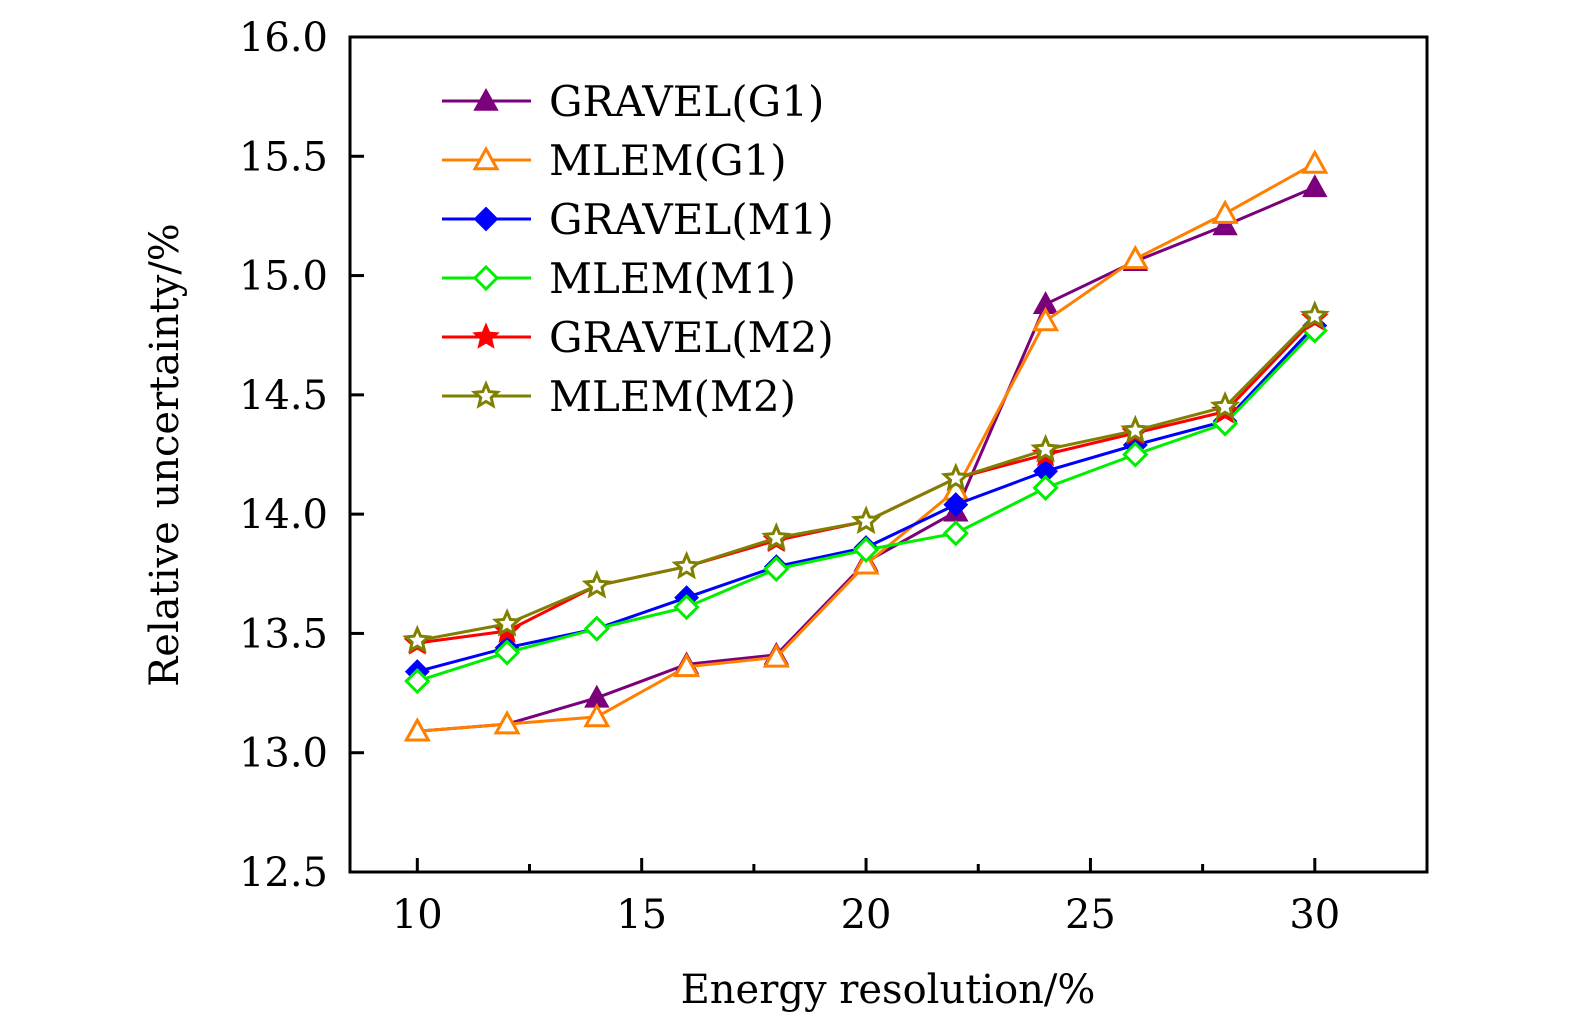 This screenshot has height=1033, width=1575. What do you see at coordinates (672, 396) in the screenshot?
I see `legend-label: MLEM(M2)` at bounding box center [672, 396].